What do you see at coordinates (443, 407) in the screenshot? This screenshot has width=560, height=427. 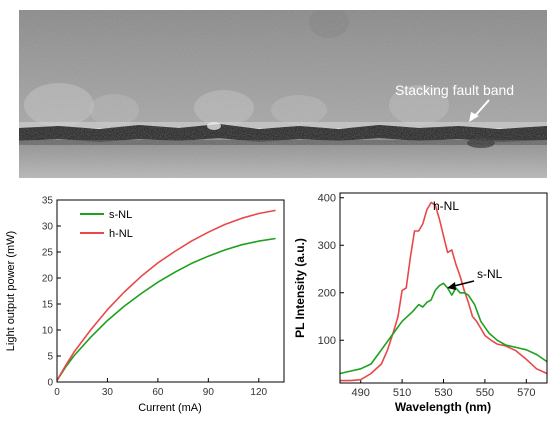 I see `x-axis-label: Wavelength (nm)` at bounding box center [443, 407].